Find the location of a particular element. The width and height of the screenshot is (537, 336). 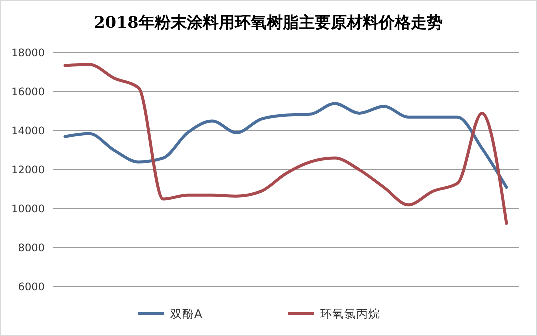

y-tick-label: 8000 is located at coordinates (31, 248).